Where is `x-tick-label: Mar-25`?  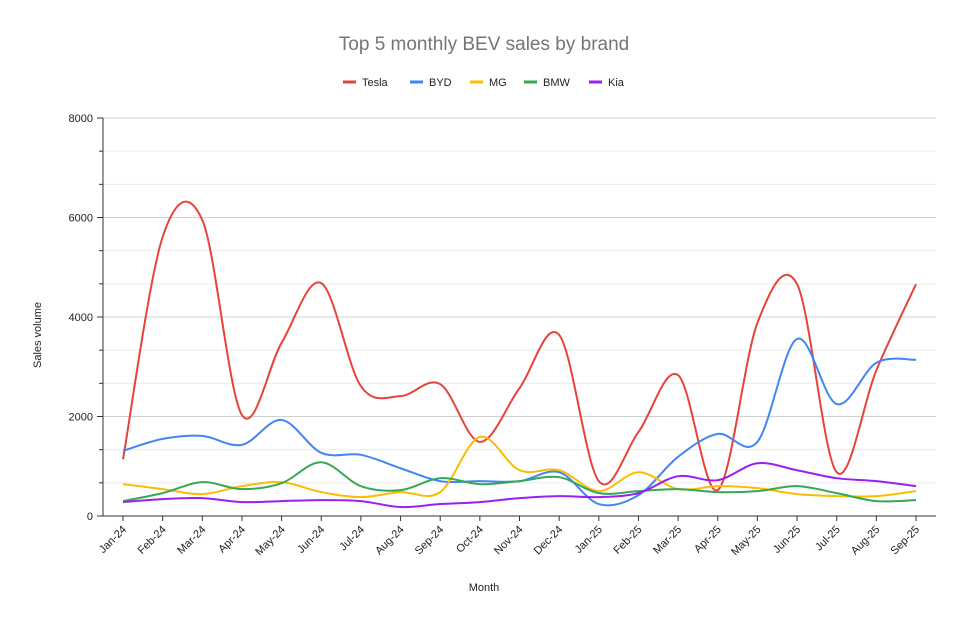 x-tick-label: Mar-25 is located at coordinates (667, 540).